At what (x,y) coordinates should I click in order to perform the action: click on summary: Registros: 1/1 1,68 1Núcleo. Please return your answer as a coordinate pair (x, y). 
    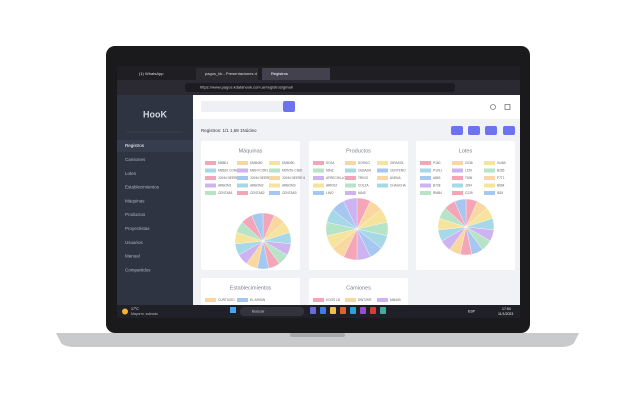
    Looking at the image, I should click on (229, 130).